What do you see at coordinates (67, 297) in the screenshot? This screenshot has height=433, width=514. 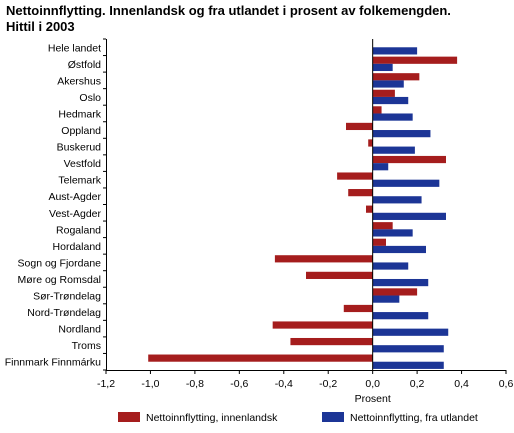 I see `category-label: Sør-Trøndelag` at bounding box center [67, 297].